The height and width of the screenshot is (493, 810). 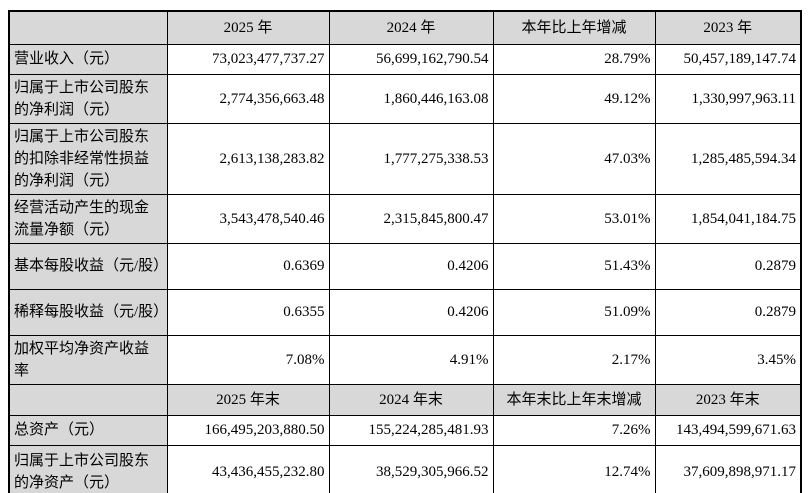 What do you see at coordinates (411, 27) in the screenshot?
I see `column-header-2024: 2024 年` at bounding box center [411, 27].